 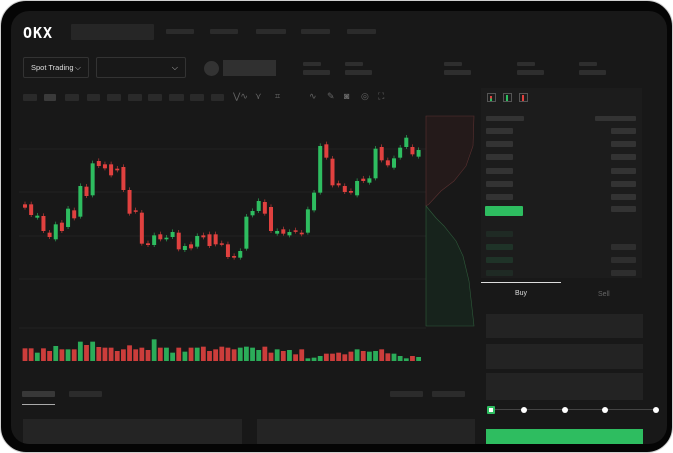 I want to click on search-bar, so click(x=112, y=32).